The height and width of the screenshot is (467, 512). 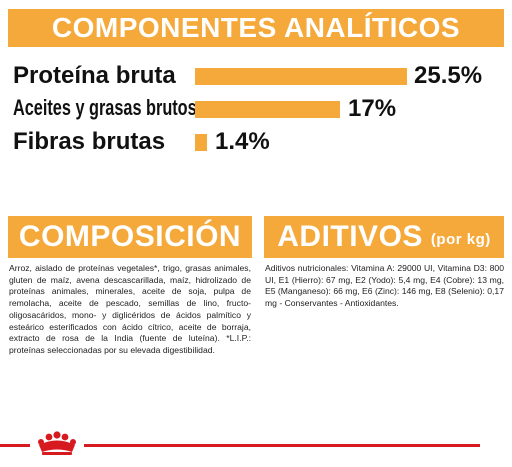 I want to click on analytic-components-title: COMPONENTES ANALÍTICOS, so click(x=256, y=27).